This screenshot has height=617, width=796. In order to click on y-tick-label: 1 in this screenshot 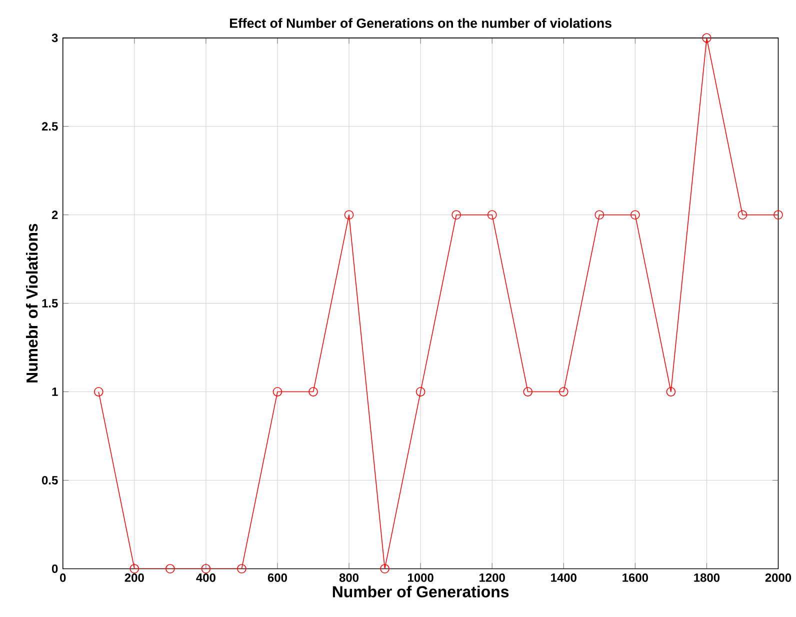, I will do `click(55, 392)`.